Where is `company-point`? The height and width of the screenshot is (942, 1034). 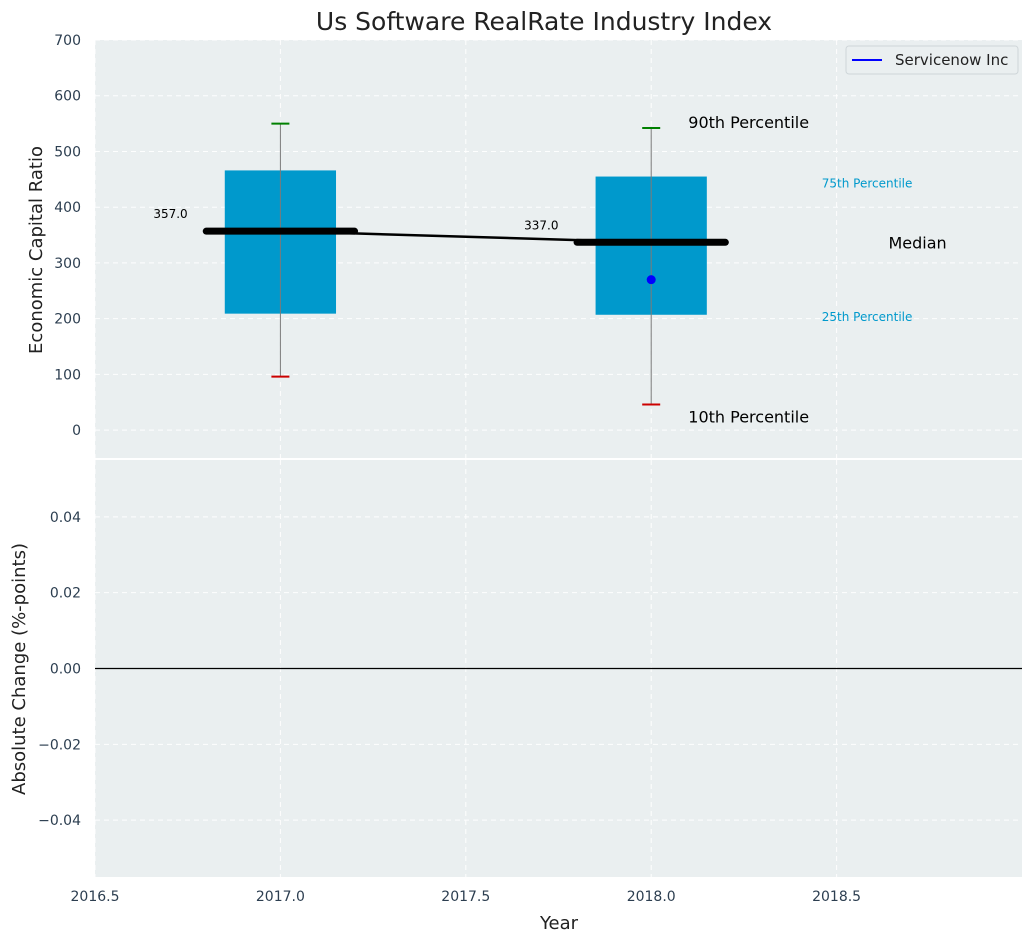 company-point is located at coordinates (651, 280).